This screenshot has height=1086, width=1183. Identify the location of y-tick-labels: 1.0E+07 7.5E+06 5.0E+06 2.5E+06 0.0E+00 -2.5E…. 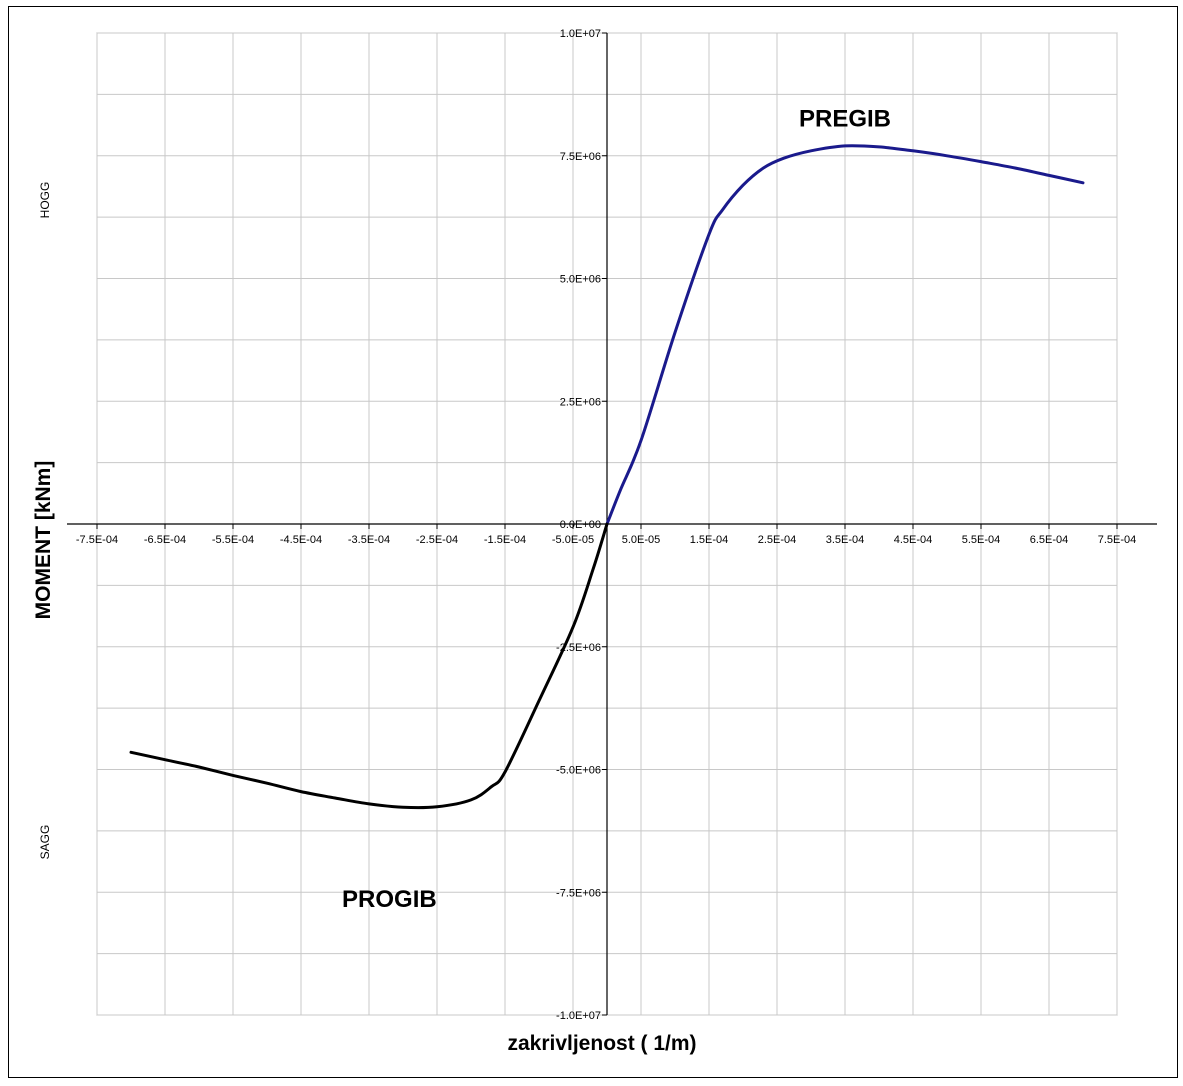
(578, 525).